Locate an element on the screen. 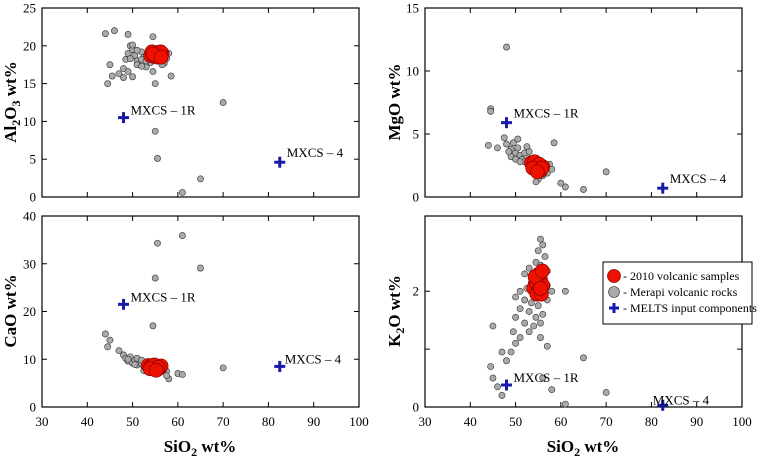 The height and width of the screenshot is (460, 782). legend-label: - 2010 volcanic samples is located at coordinates (681, 276).